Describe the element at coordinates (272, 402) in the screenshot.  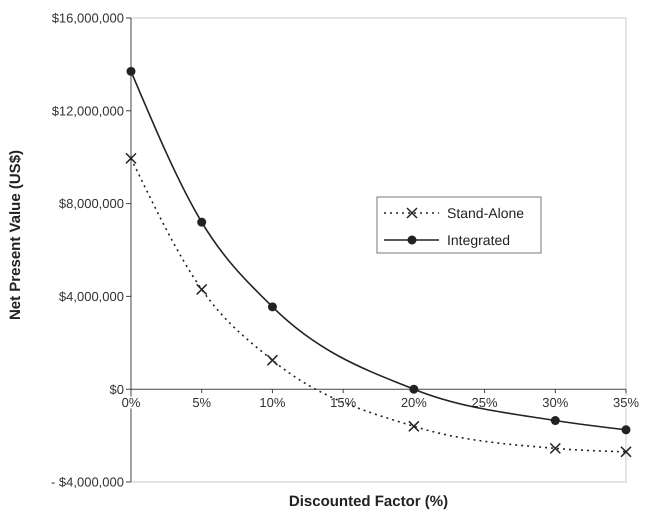
I see `x-tick-label: 10%` at that location.